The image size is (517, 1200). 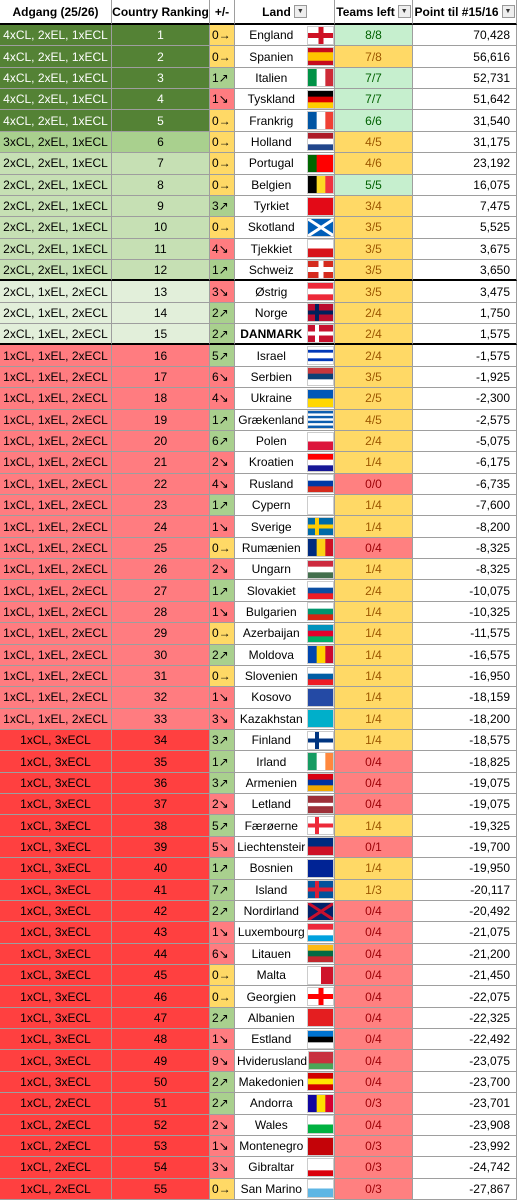 I want to click on country-cell: Moldova, so click(x=285, y=655).